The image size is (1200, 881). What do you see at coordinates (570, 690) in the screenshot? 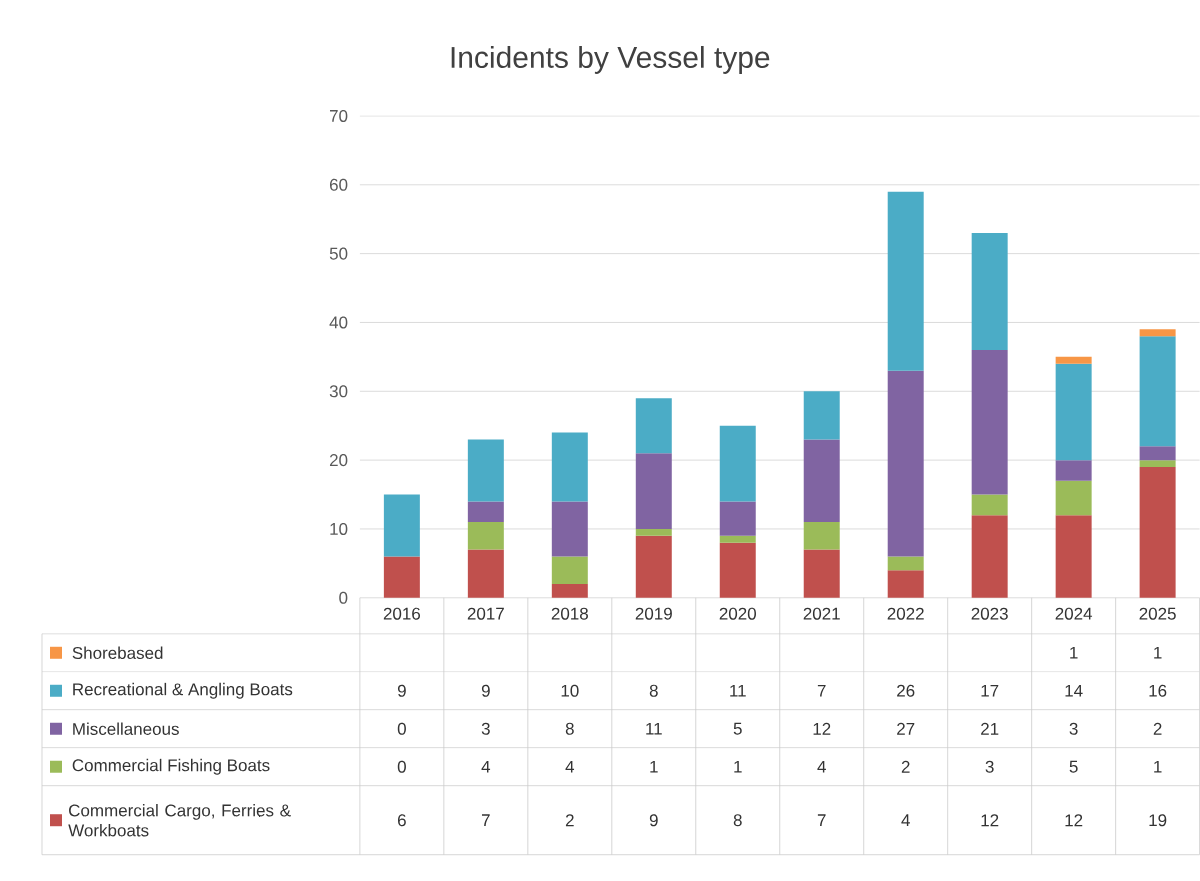
I see `data-label: 10` at bounding box center [570, 690].